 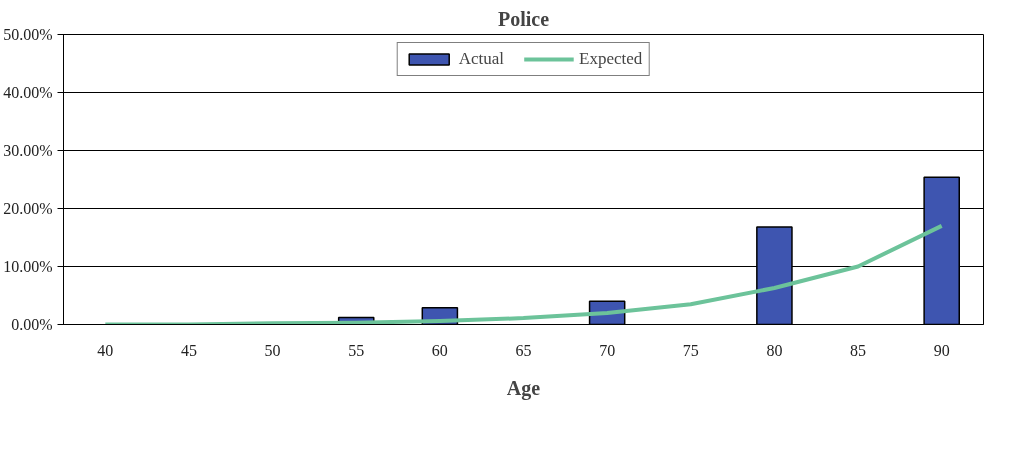 I want to click on x-tick-label: 45, so click(x=188, y=350).